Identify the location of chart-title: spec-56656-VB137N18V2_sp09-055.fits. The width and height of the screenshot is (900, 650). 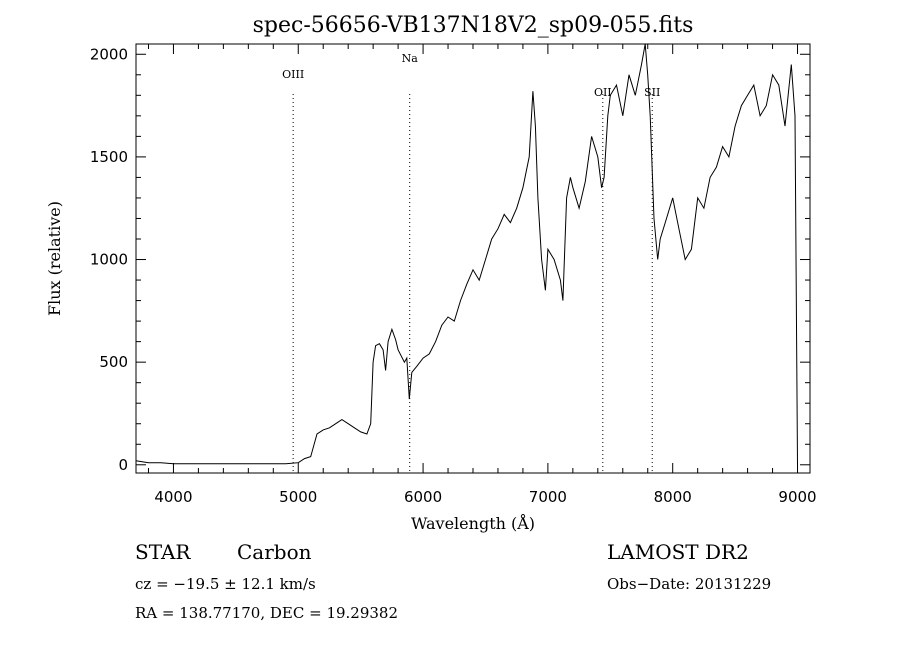
(473, 25).